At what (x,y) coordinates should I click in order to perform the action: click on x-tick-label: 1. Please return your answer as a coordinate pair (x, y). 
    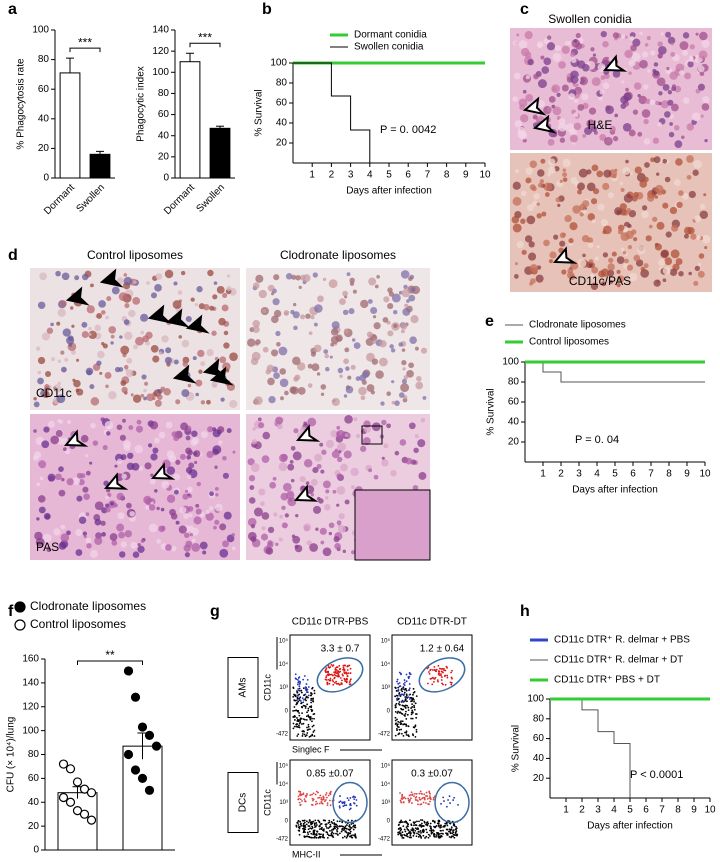
    Looking at the image, I should click on (543, 474).